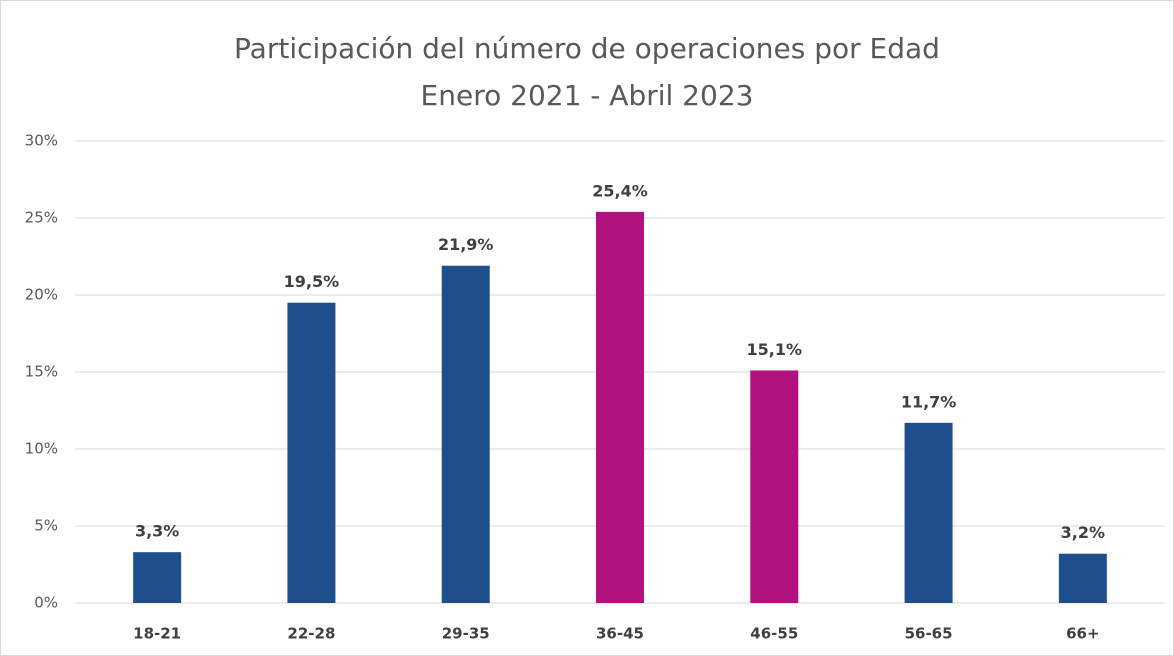  I want to click on x-tick-label: 18-21, so click(157, 634).